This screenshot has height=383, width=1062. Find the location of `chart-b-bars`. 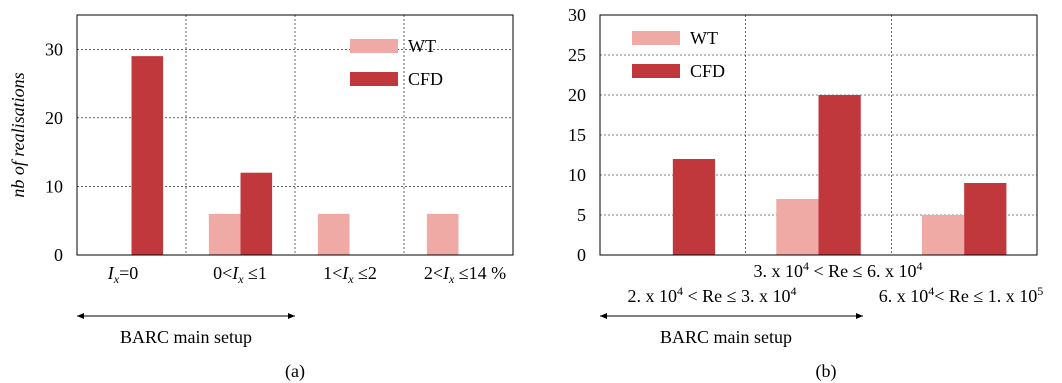

chart-b-bars is located at coordinates (839, 175).